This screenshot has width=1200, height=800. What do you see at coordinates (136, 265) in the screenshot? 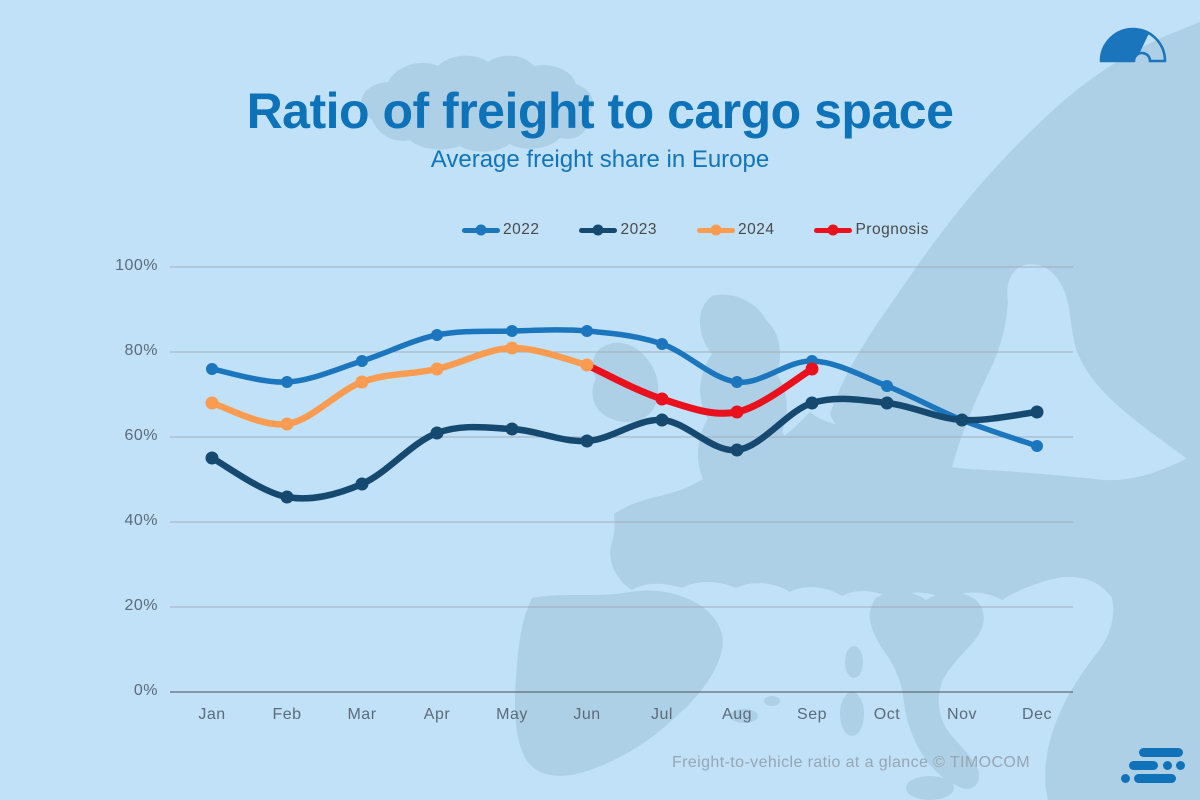
I see `y-tick-label: 100%` at bounding box center [136, 265].